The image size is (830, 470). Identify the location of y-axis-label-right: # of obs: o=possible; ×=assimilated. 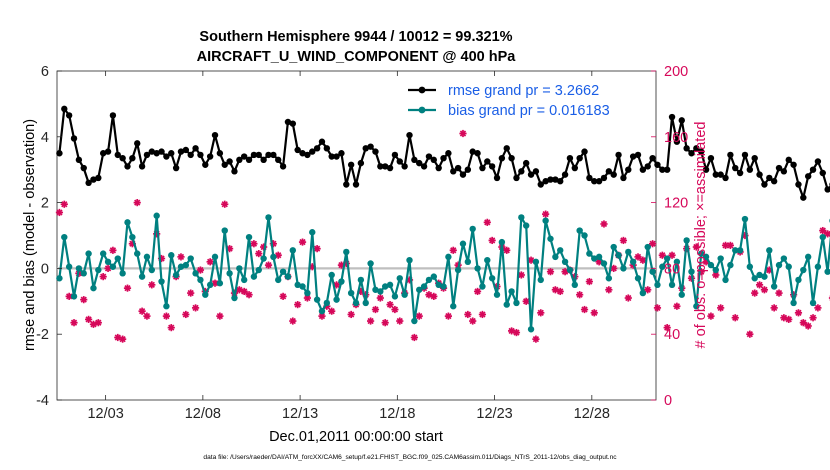
(701, 235).